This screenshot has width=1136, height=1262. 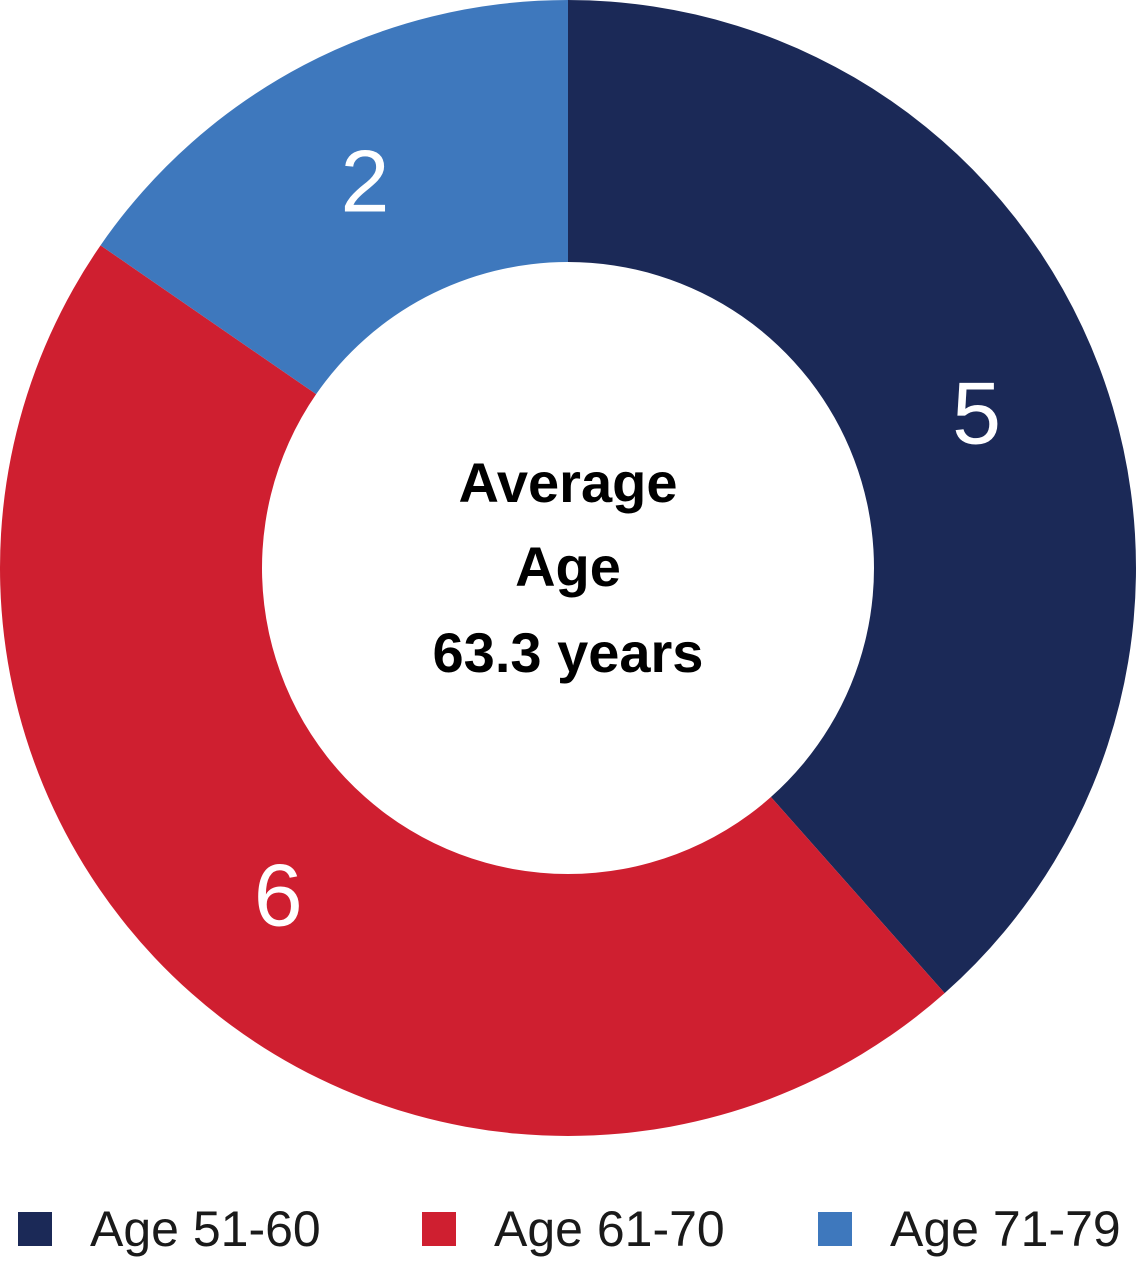 I want to click on center-label-line-3: 63.3 years, so click(x=568, y=652).